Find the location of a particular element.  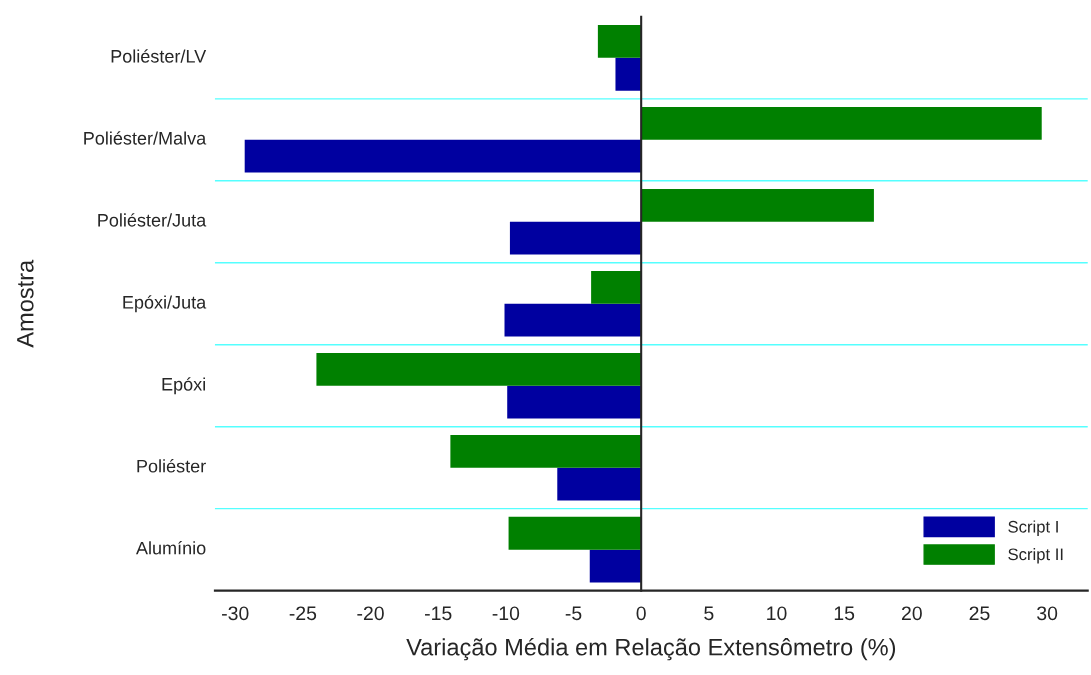

x-tick-label: -25 is located at coordinates (303, 613).